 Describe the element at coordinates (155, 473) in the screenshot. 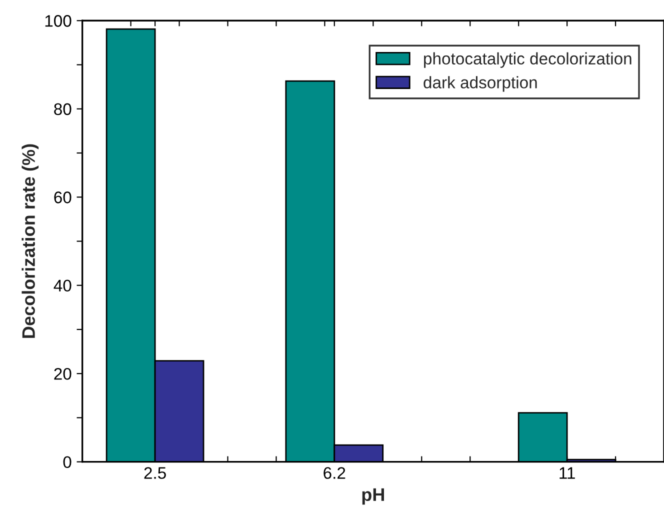

I see `x-tick-label: 2.5` at that location.